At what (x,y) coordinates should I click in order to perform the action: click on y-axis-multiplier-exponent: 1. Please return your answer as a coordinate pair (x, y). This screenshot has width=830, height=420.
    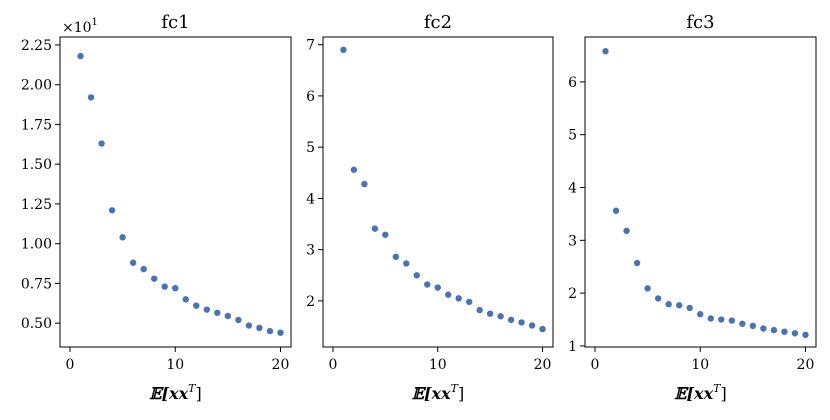
    Looking at the image, I should click on (95, 22).